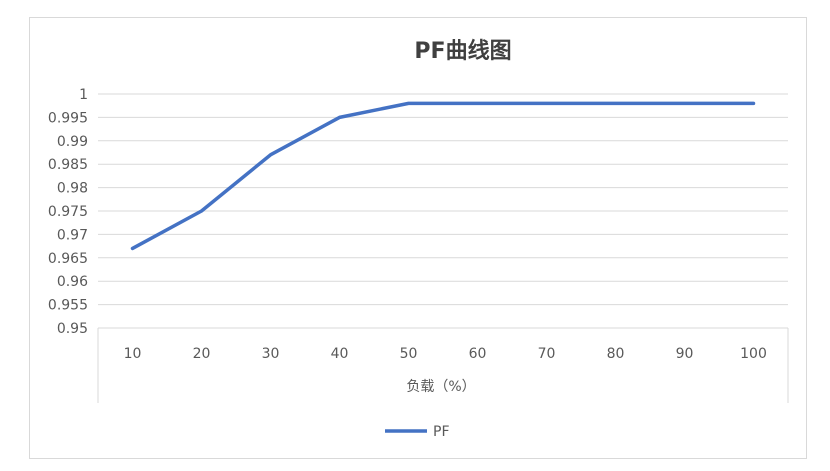 The width and height of the screenshot is (830, 471). I want to click on x-tick-label: 30, so click(271, 354).